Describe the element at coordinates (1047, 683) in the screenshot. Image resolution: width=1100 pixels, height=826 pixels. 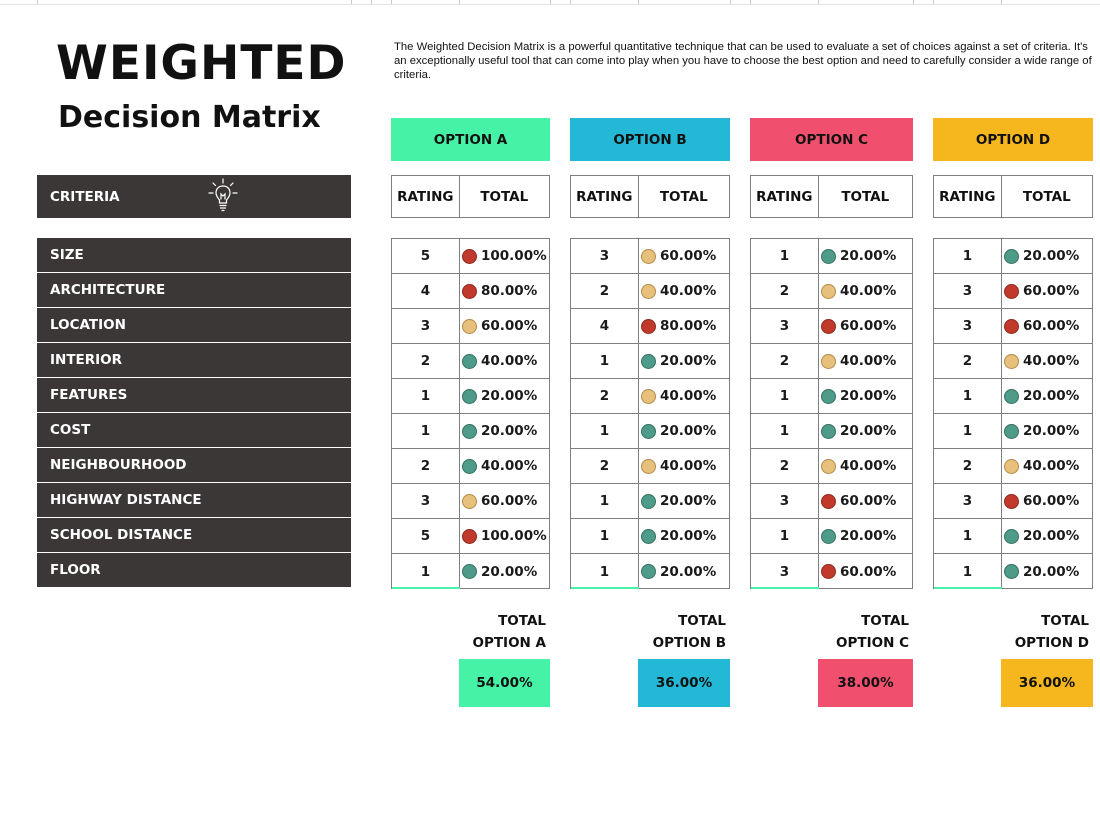
I see `option-d-total-score: 36.00%` at that location.